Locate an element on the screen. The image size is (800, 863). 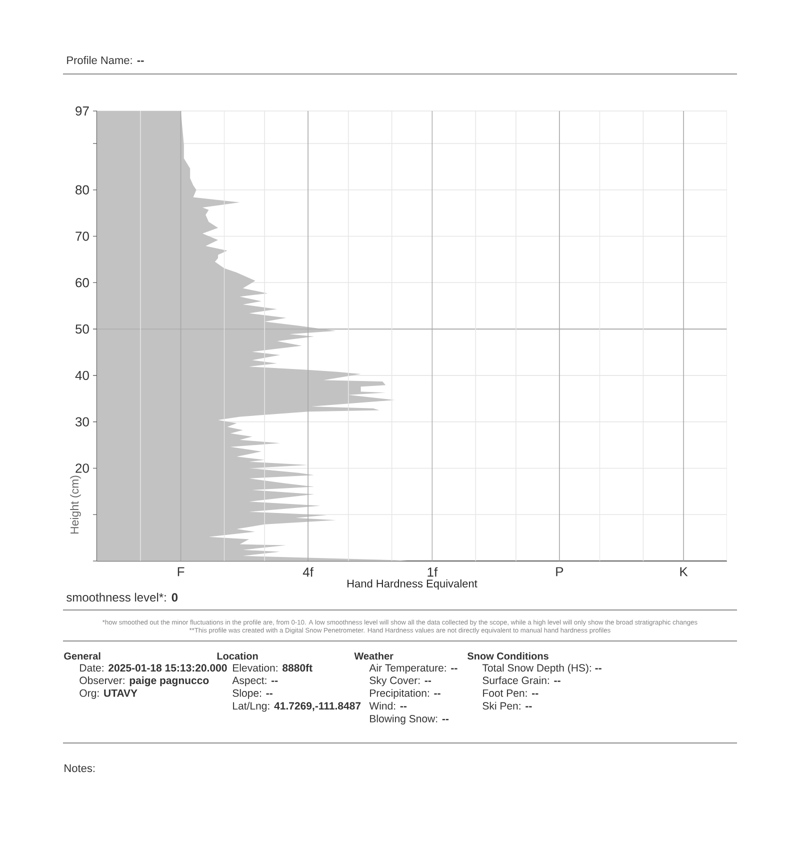
text: Date: 2025-01-18 15:13:20.000 is located at coordinates (153, 668).